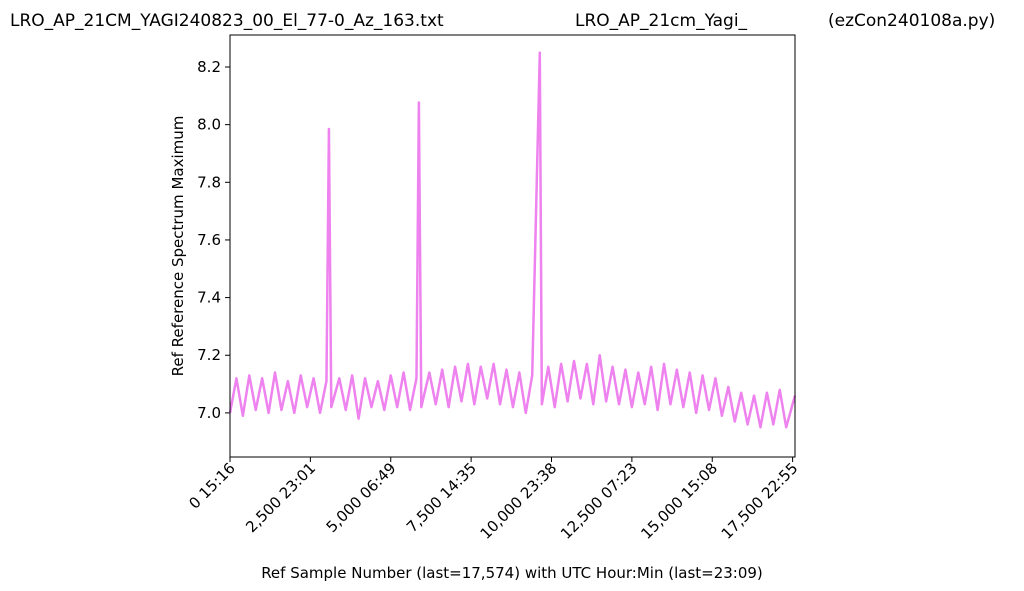  Describe the element at coordinates (441, 497) in the screenshot. I see `x-tick-label: 7,500 14:35` at that location.